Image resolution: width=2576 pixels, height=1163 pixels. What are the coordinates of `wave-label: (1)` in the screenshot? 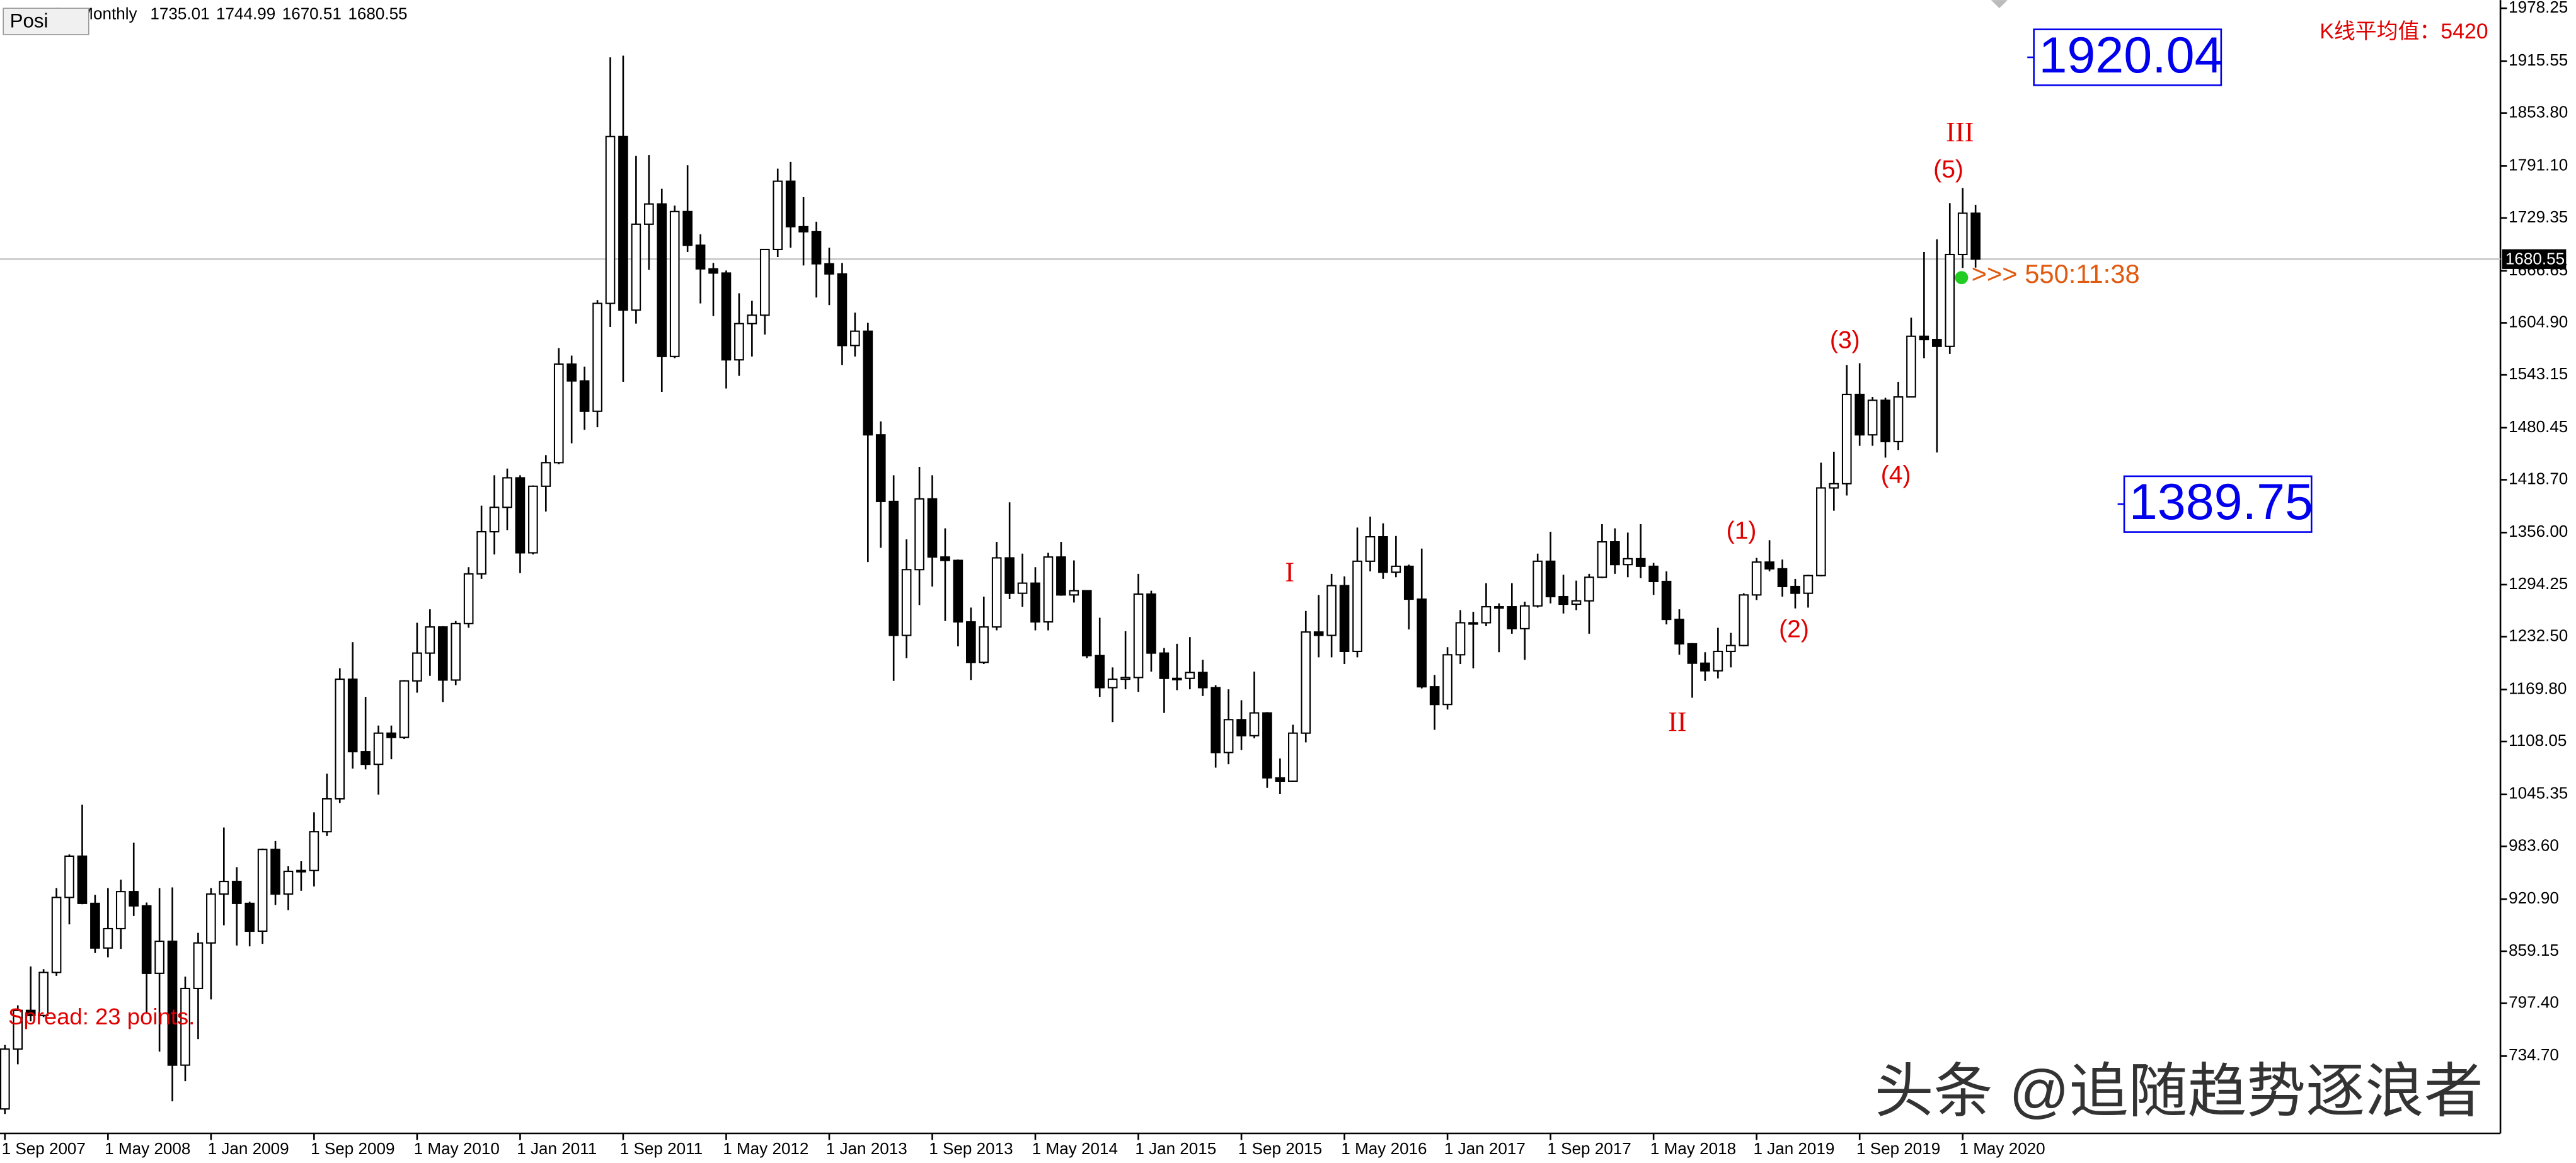 It's located at (1742, 530).